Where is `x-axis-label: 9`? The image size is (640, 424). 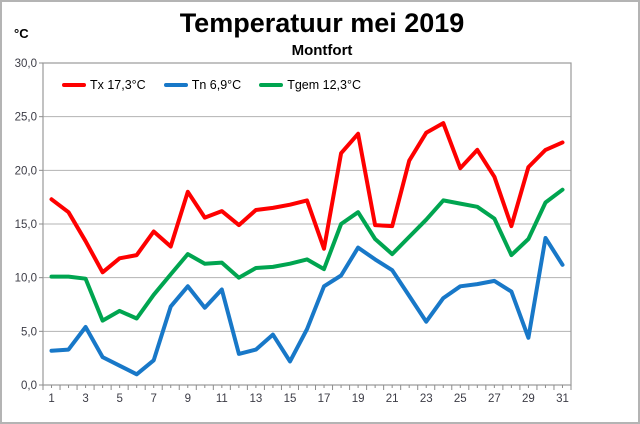 x-axis-label: 9 is located at coordinates (188, 399).